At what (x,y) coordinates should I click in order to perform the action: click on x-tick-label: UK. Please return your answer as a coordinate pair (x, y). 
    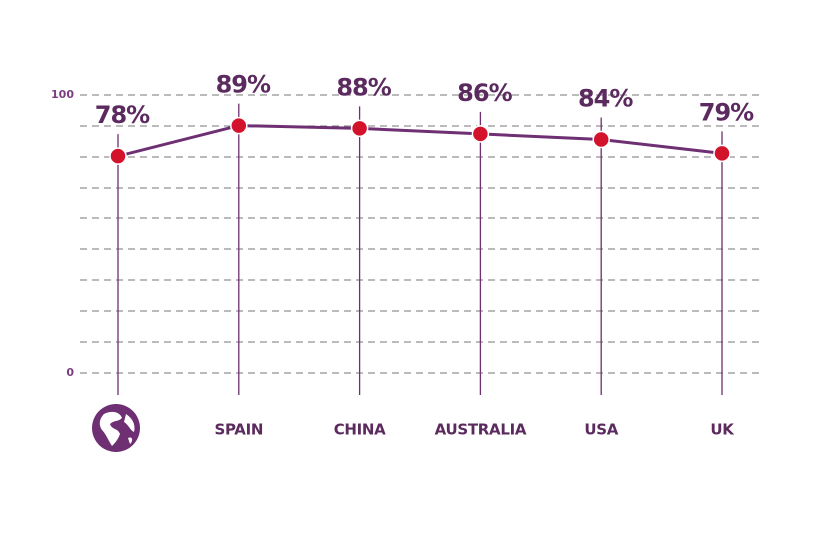
    Looking at the image, I should click on (722, 430).